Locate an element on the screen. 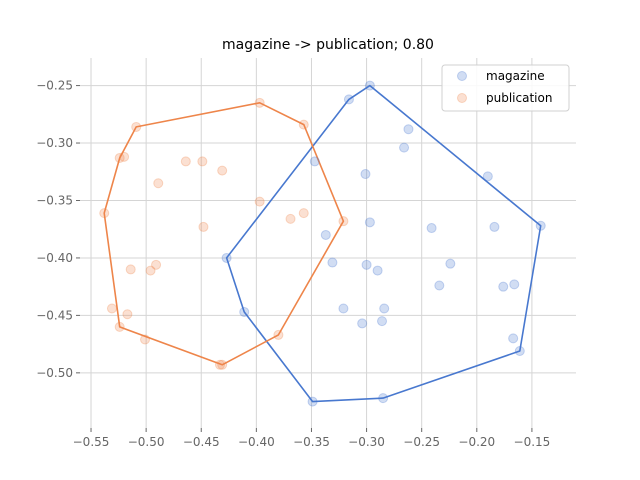  y-tick-label: −0.35 is located at coordinates (54, 200).